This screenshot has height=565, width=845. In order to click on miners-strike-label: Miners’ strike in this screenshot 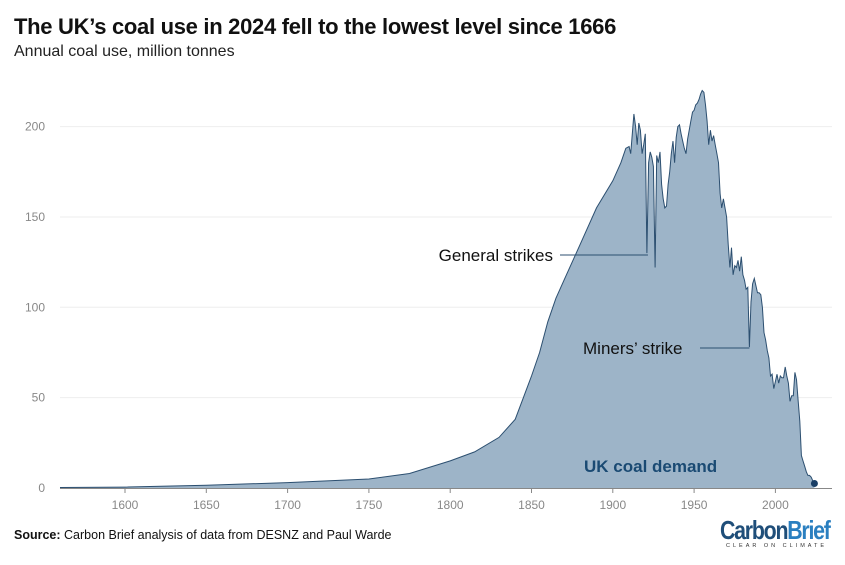, I will do `click(633, 348)`.